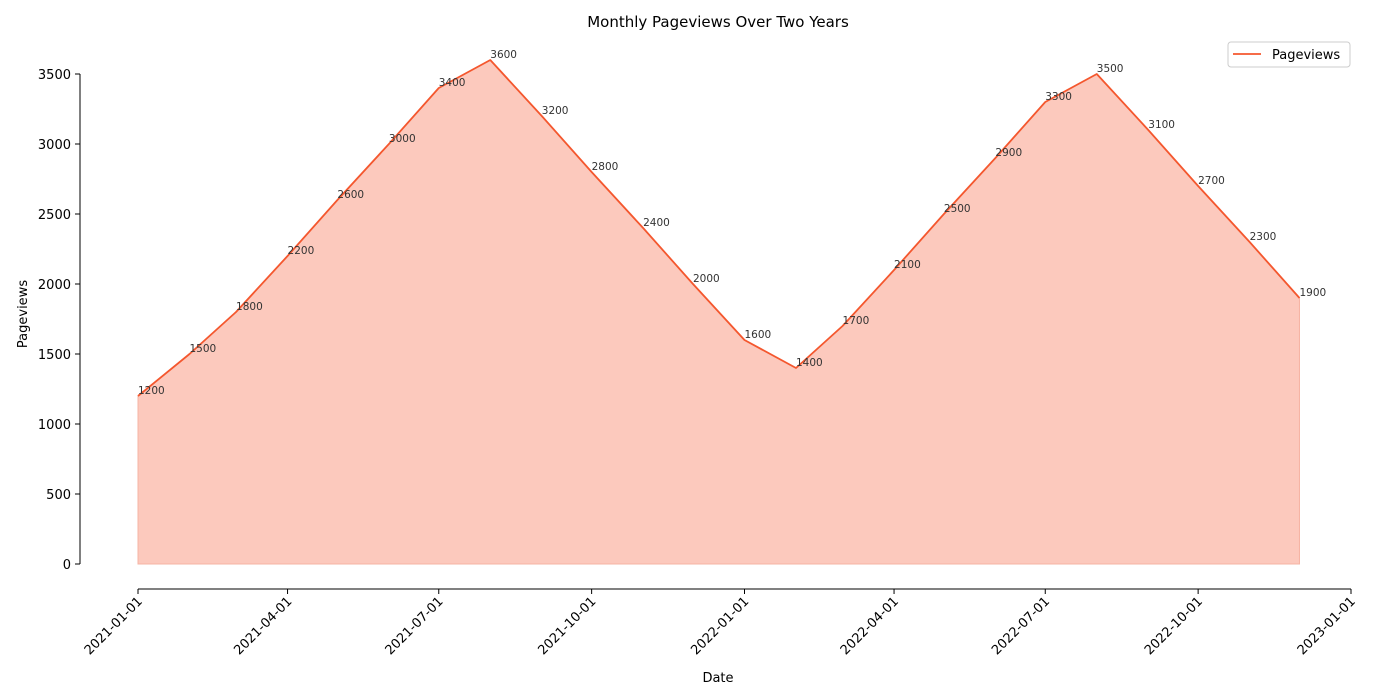 The width and height of the screenshot is (1400, 700). What do you see at coordinates (54, 285) in the screenshot?
I see `y-tick-label: 2000` at bounding box center [54, 285].